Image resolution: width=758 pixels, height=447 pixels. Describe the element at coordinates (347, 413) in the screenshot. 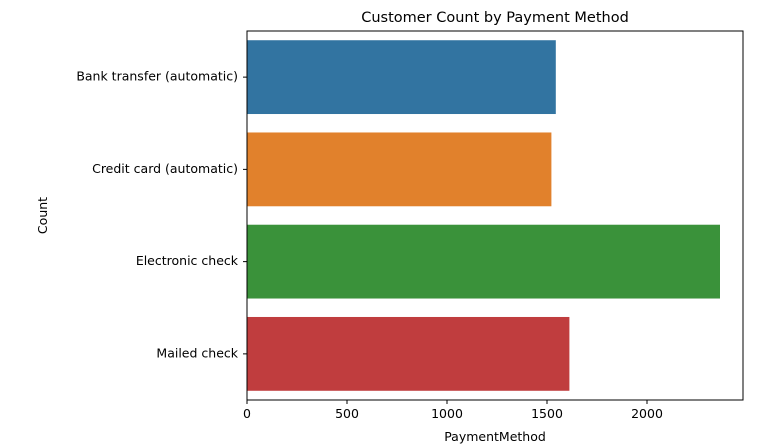

I see `x-tick-label: 500` at that location.